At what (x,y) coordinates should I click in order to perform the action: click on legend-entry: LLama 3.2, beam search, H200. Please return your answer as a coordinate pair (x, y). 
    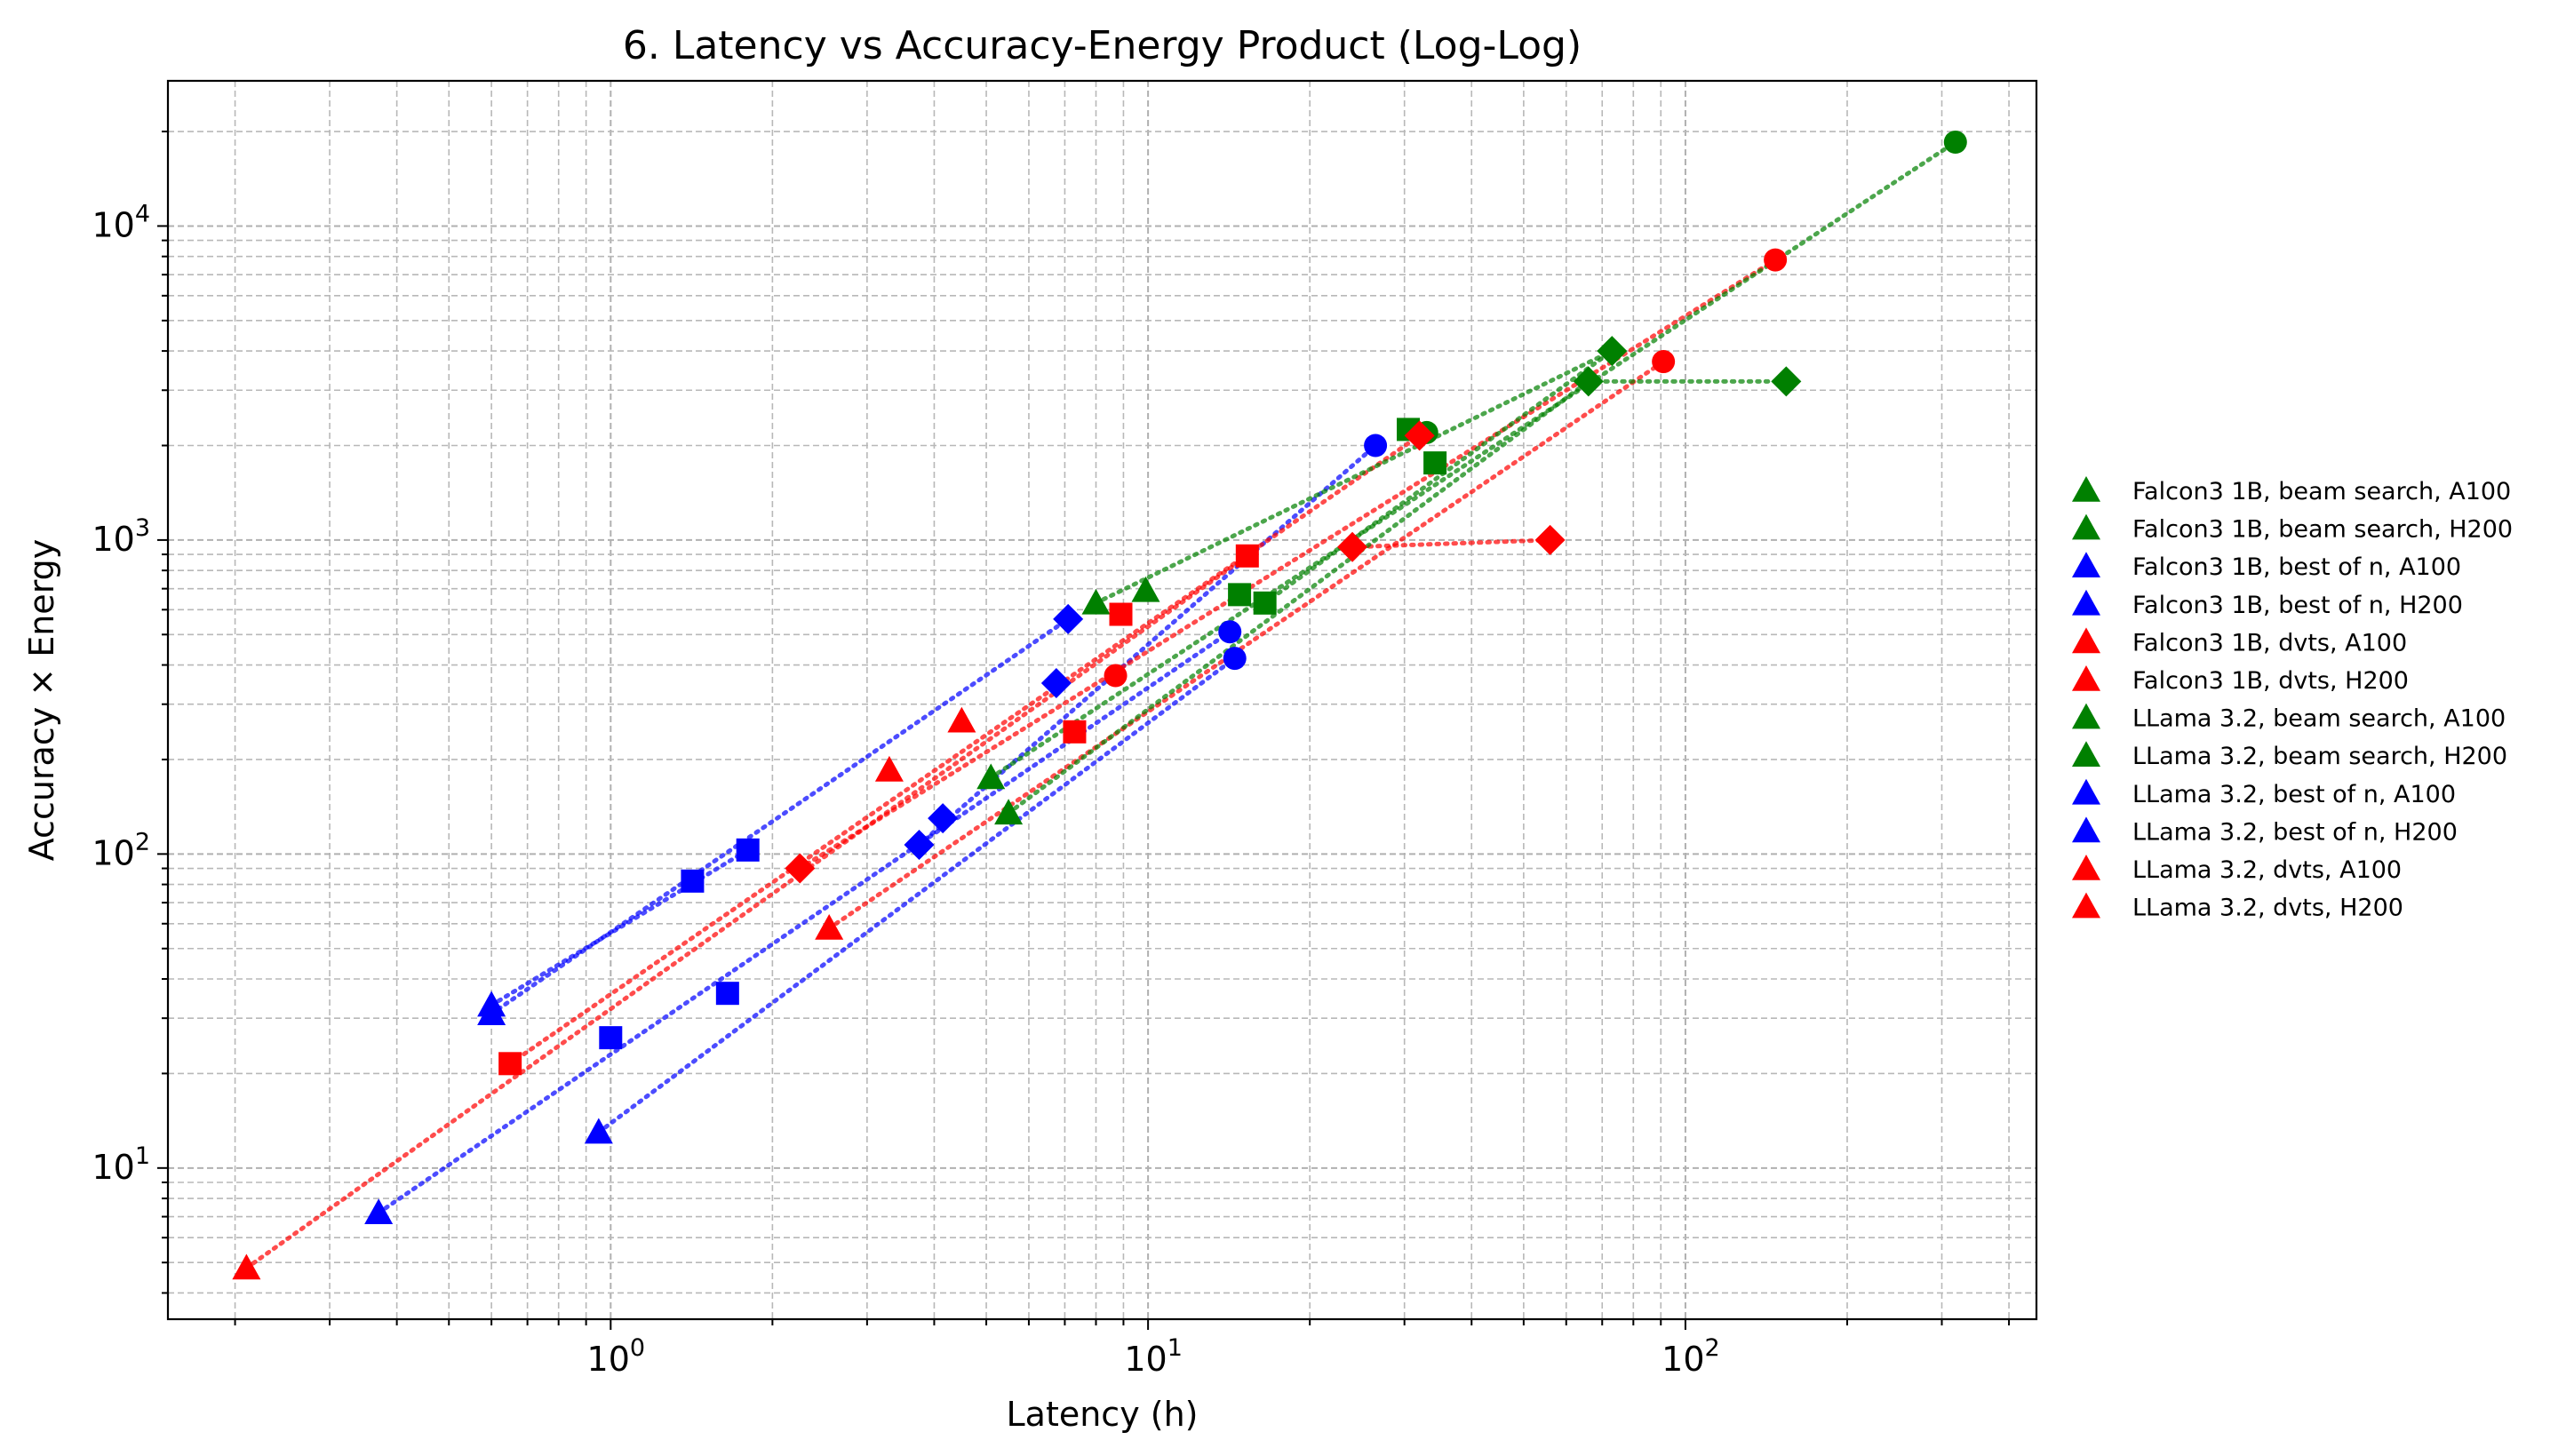
    Looking at the image, I should click on (2289, 755).